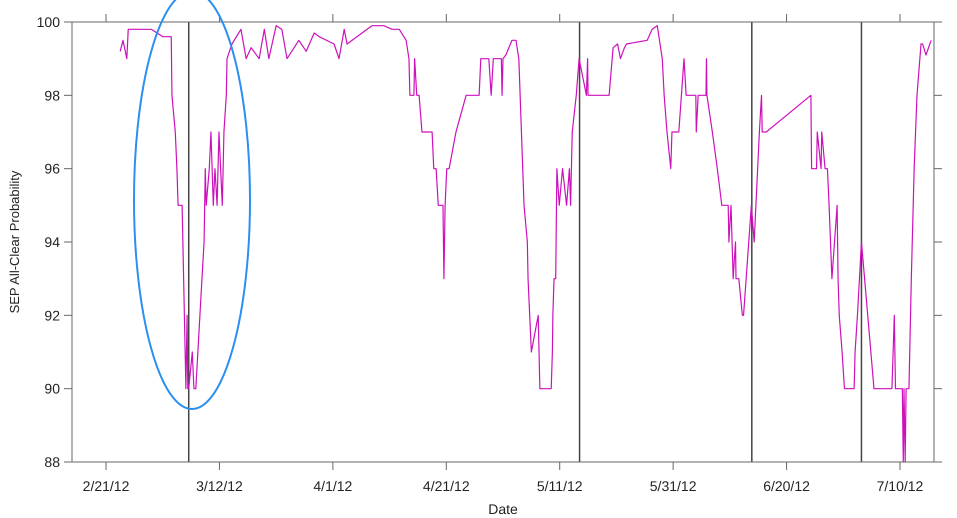 The height and width of the screenshot is (518, 957). I want to click on x-tick-label: 2/21/12, so click(106, 486).